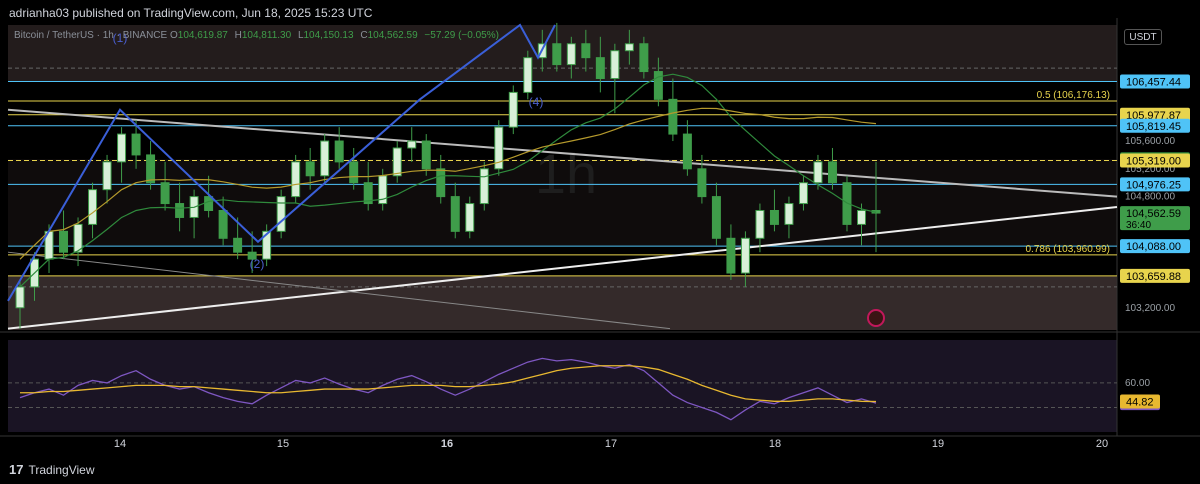 This screenshot has height=484, width=1200. I want to click on currency-button: USDT, so click(1143, 37).